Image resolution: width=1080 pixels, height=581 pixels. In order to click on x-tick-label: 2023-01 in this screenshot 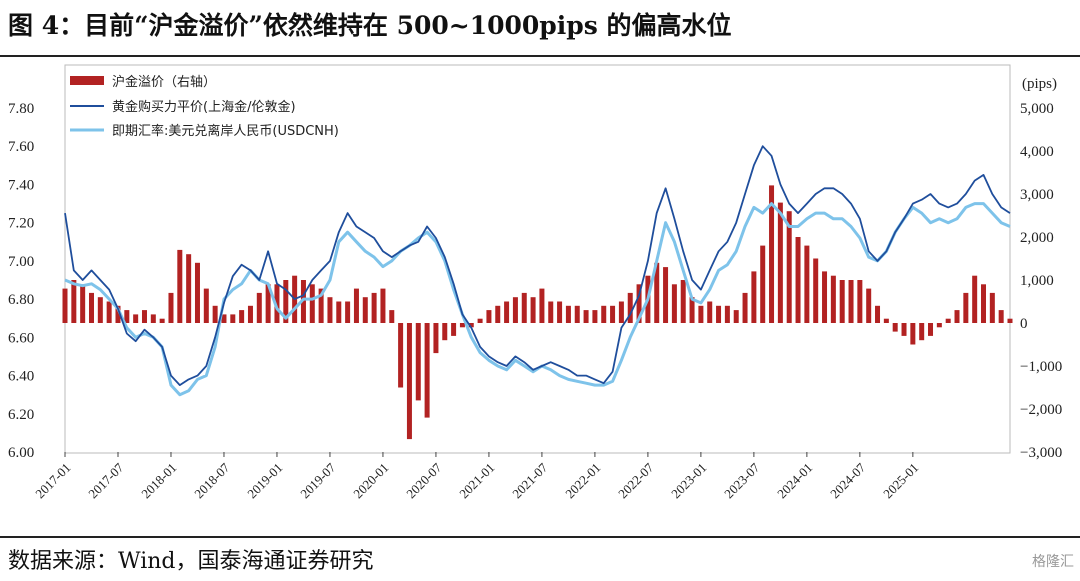, I will do `click(688, 480)`.